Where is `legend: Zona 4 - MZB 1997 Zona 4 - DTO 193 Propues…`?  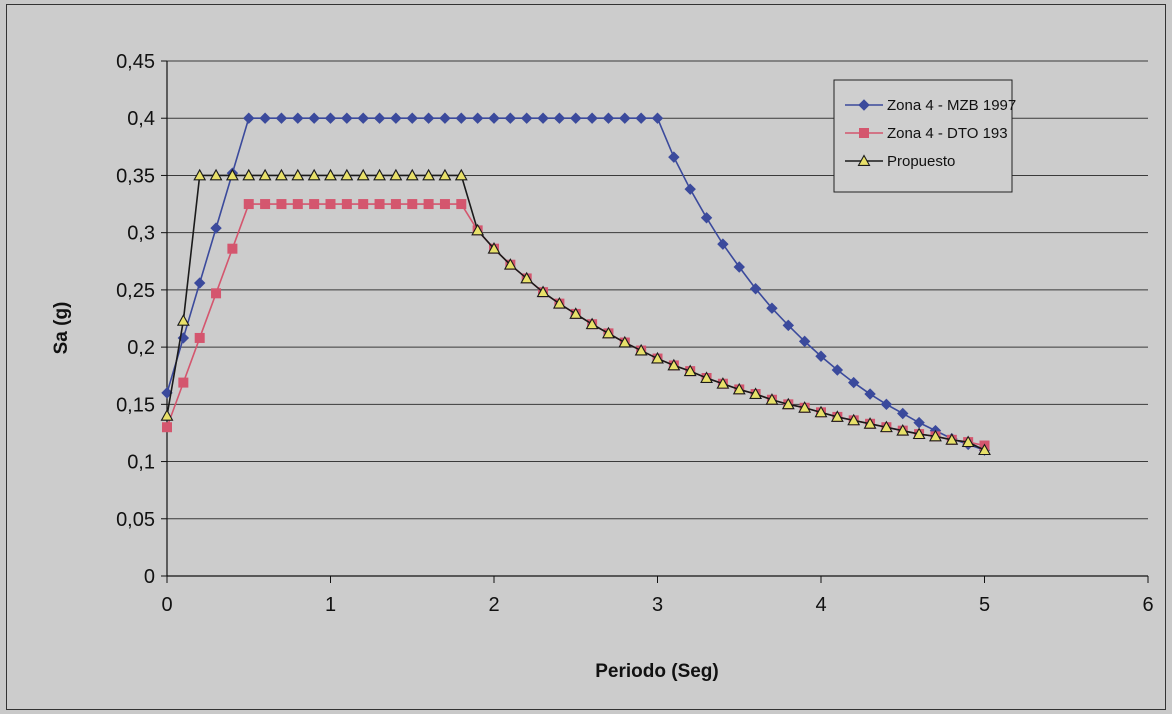 legend: Zona 4 - MZB 1997 Zona 4 - DTO 193 Propues… is located at coordinates (924, 136).